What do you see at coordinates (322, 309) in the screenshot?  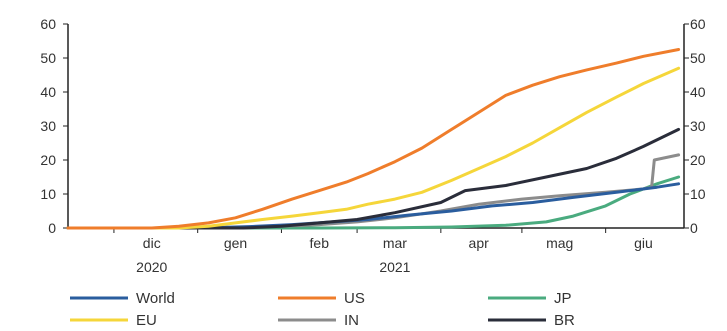 I see `chart-legend: World US JP EU IN BR` at bounding box center [322, 309].